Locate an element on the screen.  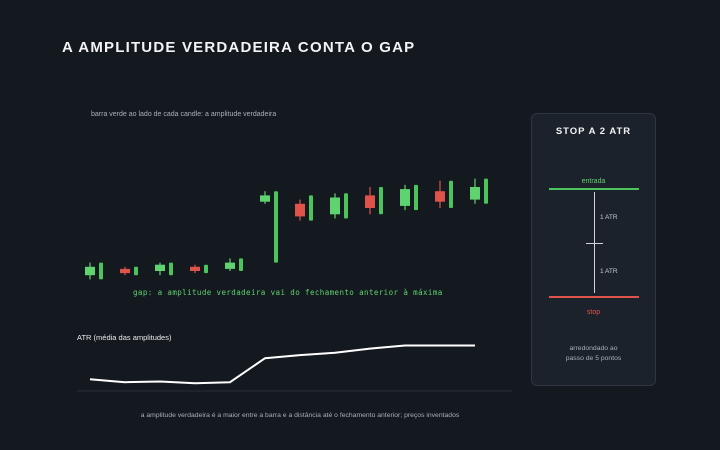
distance-line is located at coordinates (594, 242).